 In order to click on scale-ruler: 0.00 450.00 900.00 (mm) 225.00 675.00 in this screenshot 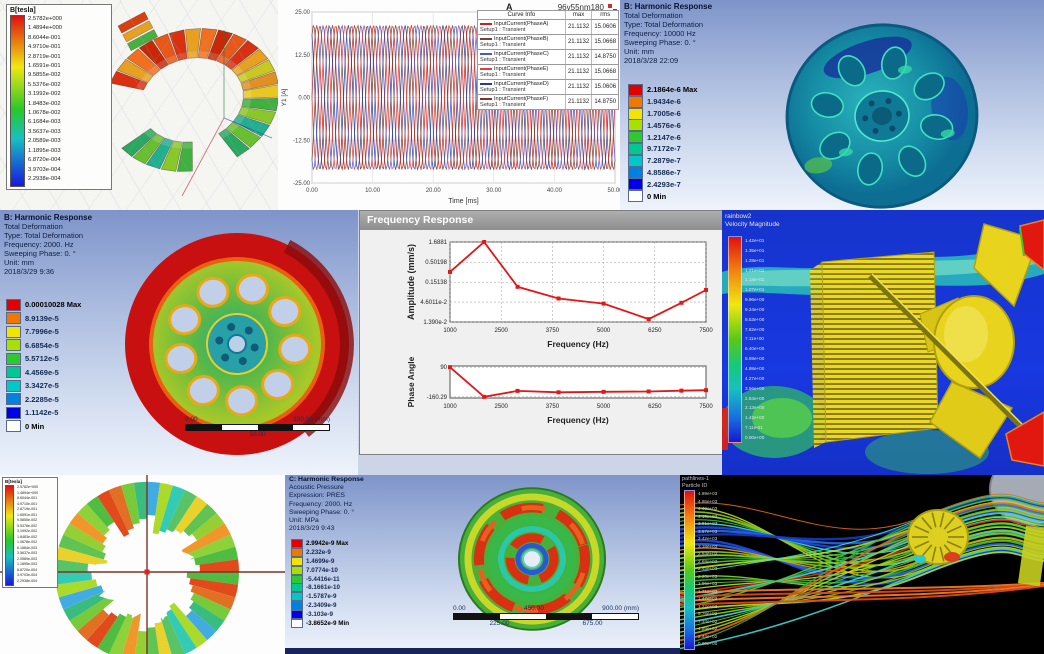, I will do `click(546, 616)`.